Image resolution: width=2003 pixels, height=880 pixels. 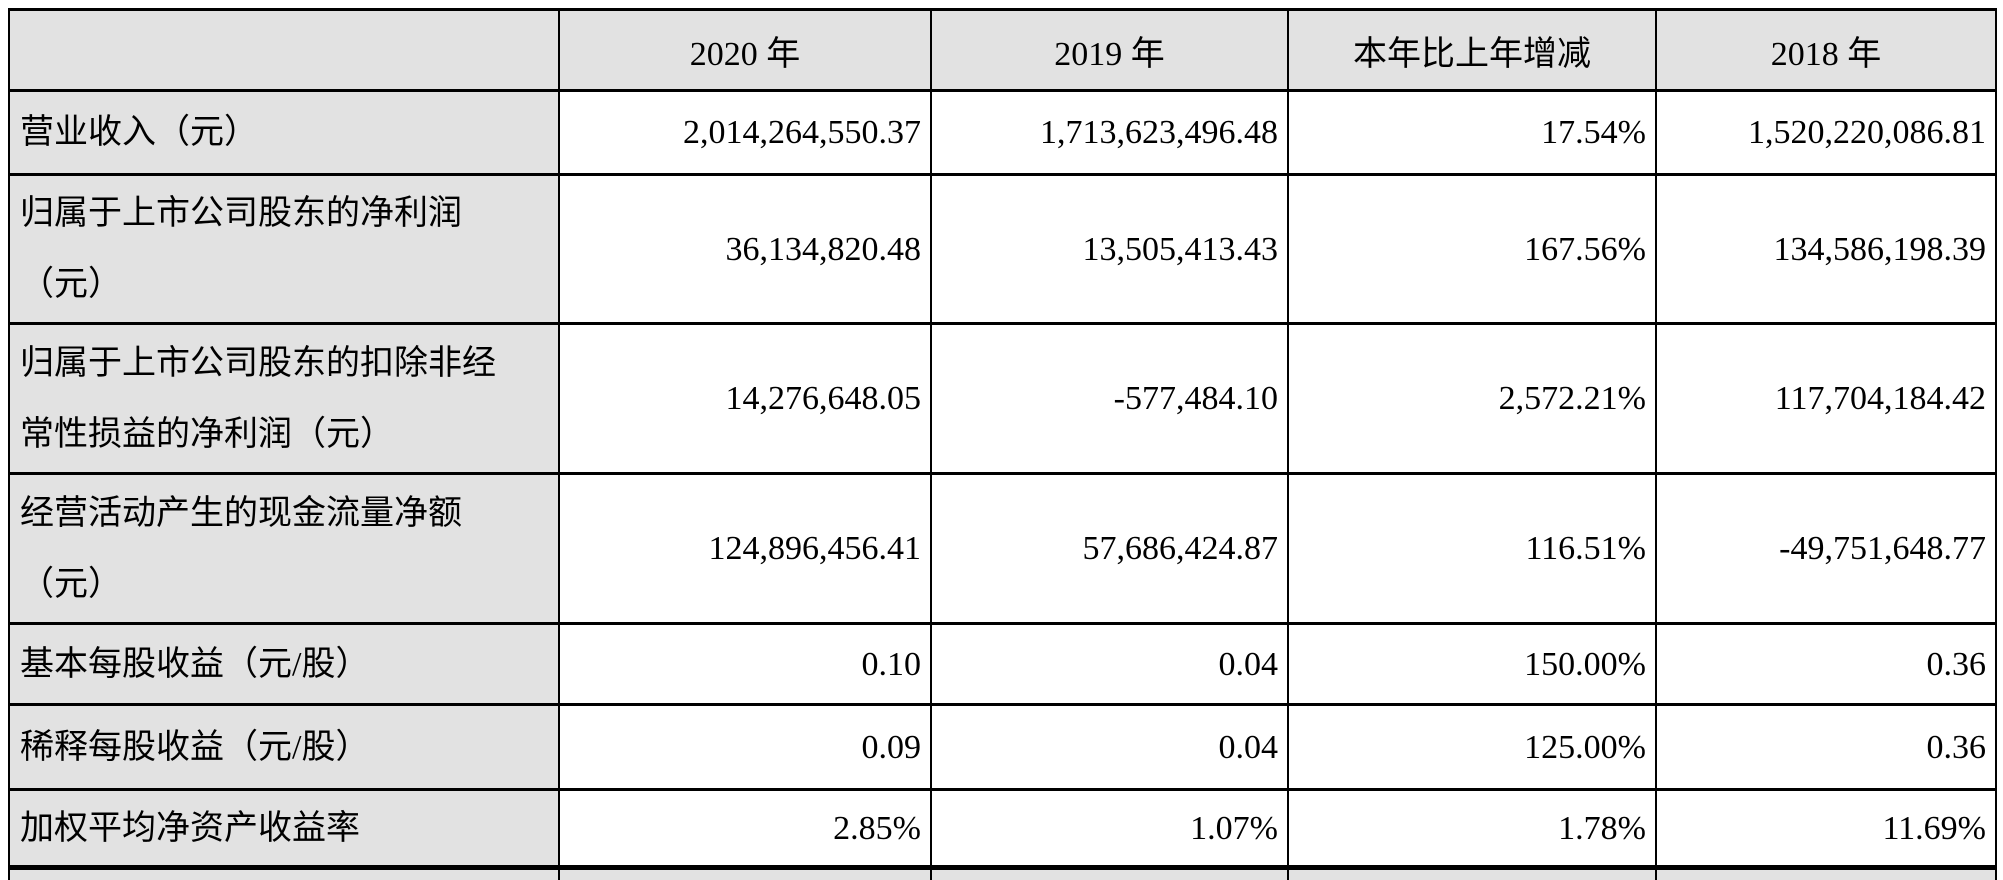 I want to click on header-cell-2019: 2019 年, so click(x=1109, y=50).